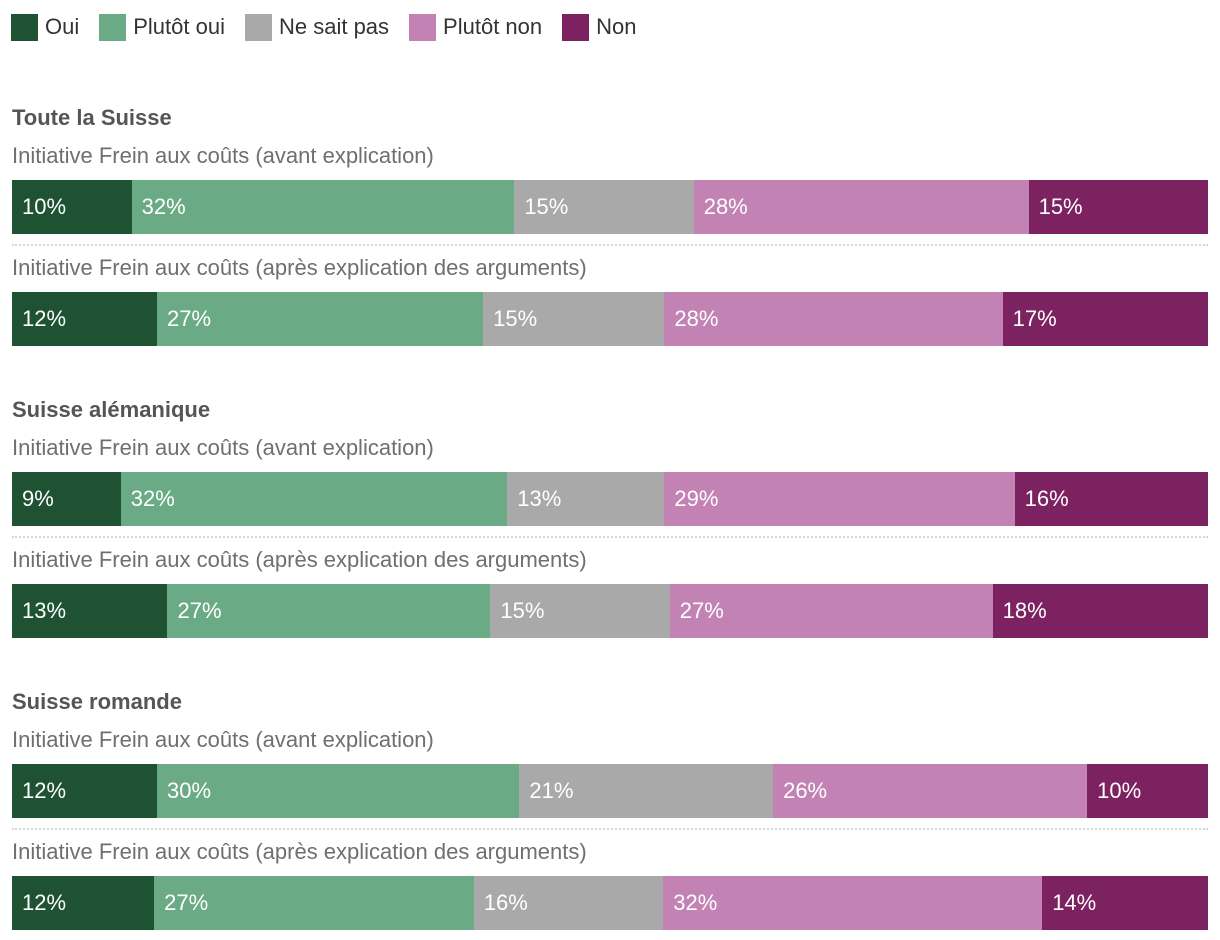 The width and height of the screenshot is (1220, 940). Describe the element at coordinates (72, 207) in the screenshot. I see `bar-segment-oui: 10%` at that location.